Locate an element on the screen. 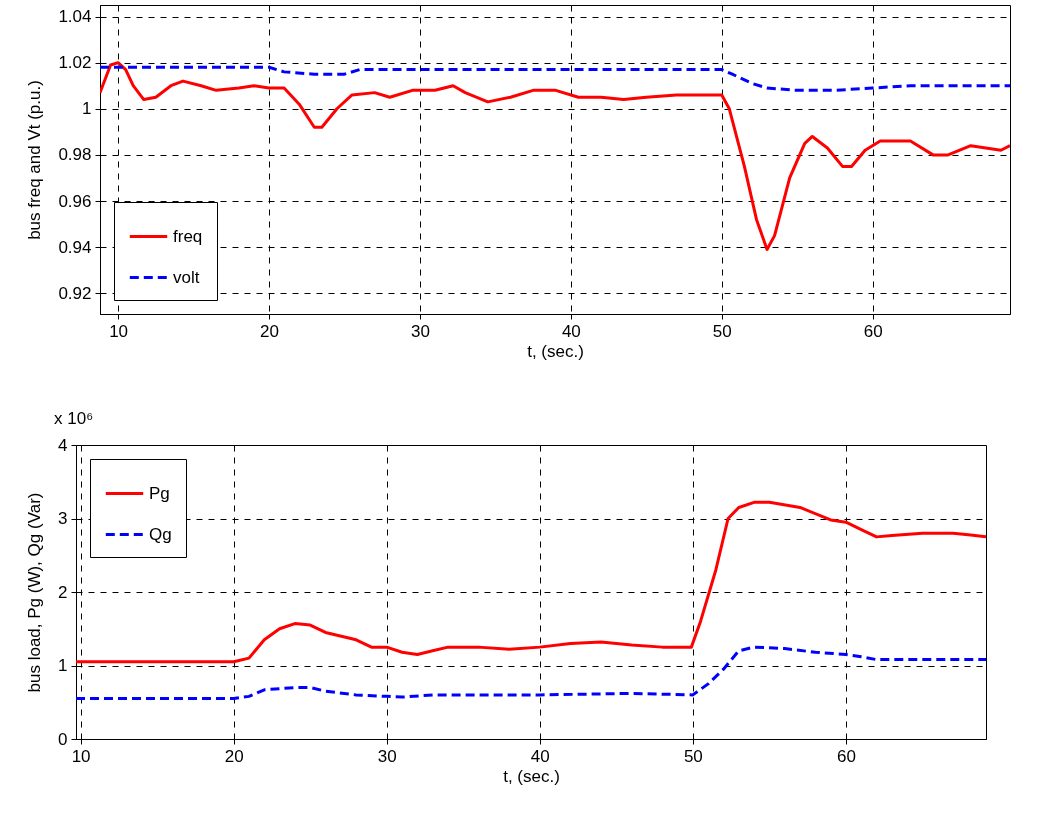  text: x 10⁶ is located at coordinates (74, 418).